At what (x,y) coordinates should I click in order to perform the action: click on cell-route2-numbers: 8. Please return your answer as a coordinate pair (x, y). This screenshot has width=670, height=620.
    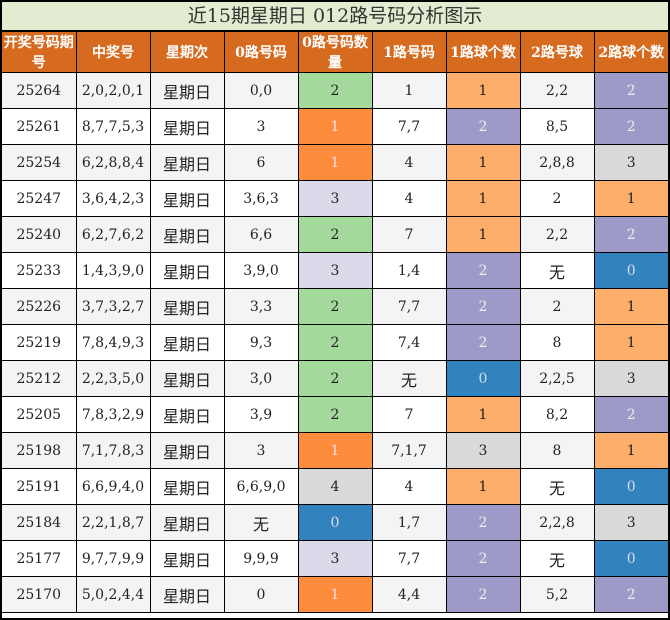
    Looking at the image, I should click on (557, 450).